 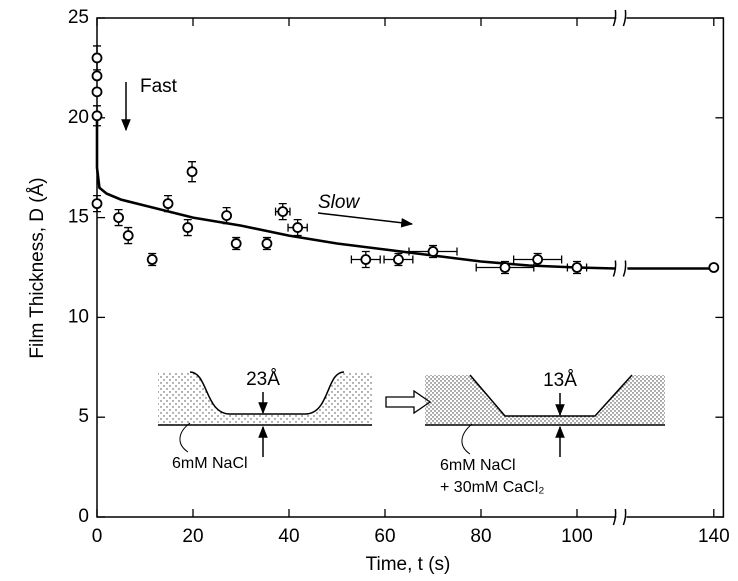 I want to click on y-axis-title: Film Thickness, D (Å), so click(x=37, y=267).